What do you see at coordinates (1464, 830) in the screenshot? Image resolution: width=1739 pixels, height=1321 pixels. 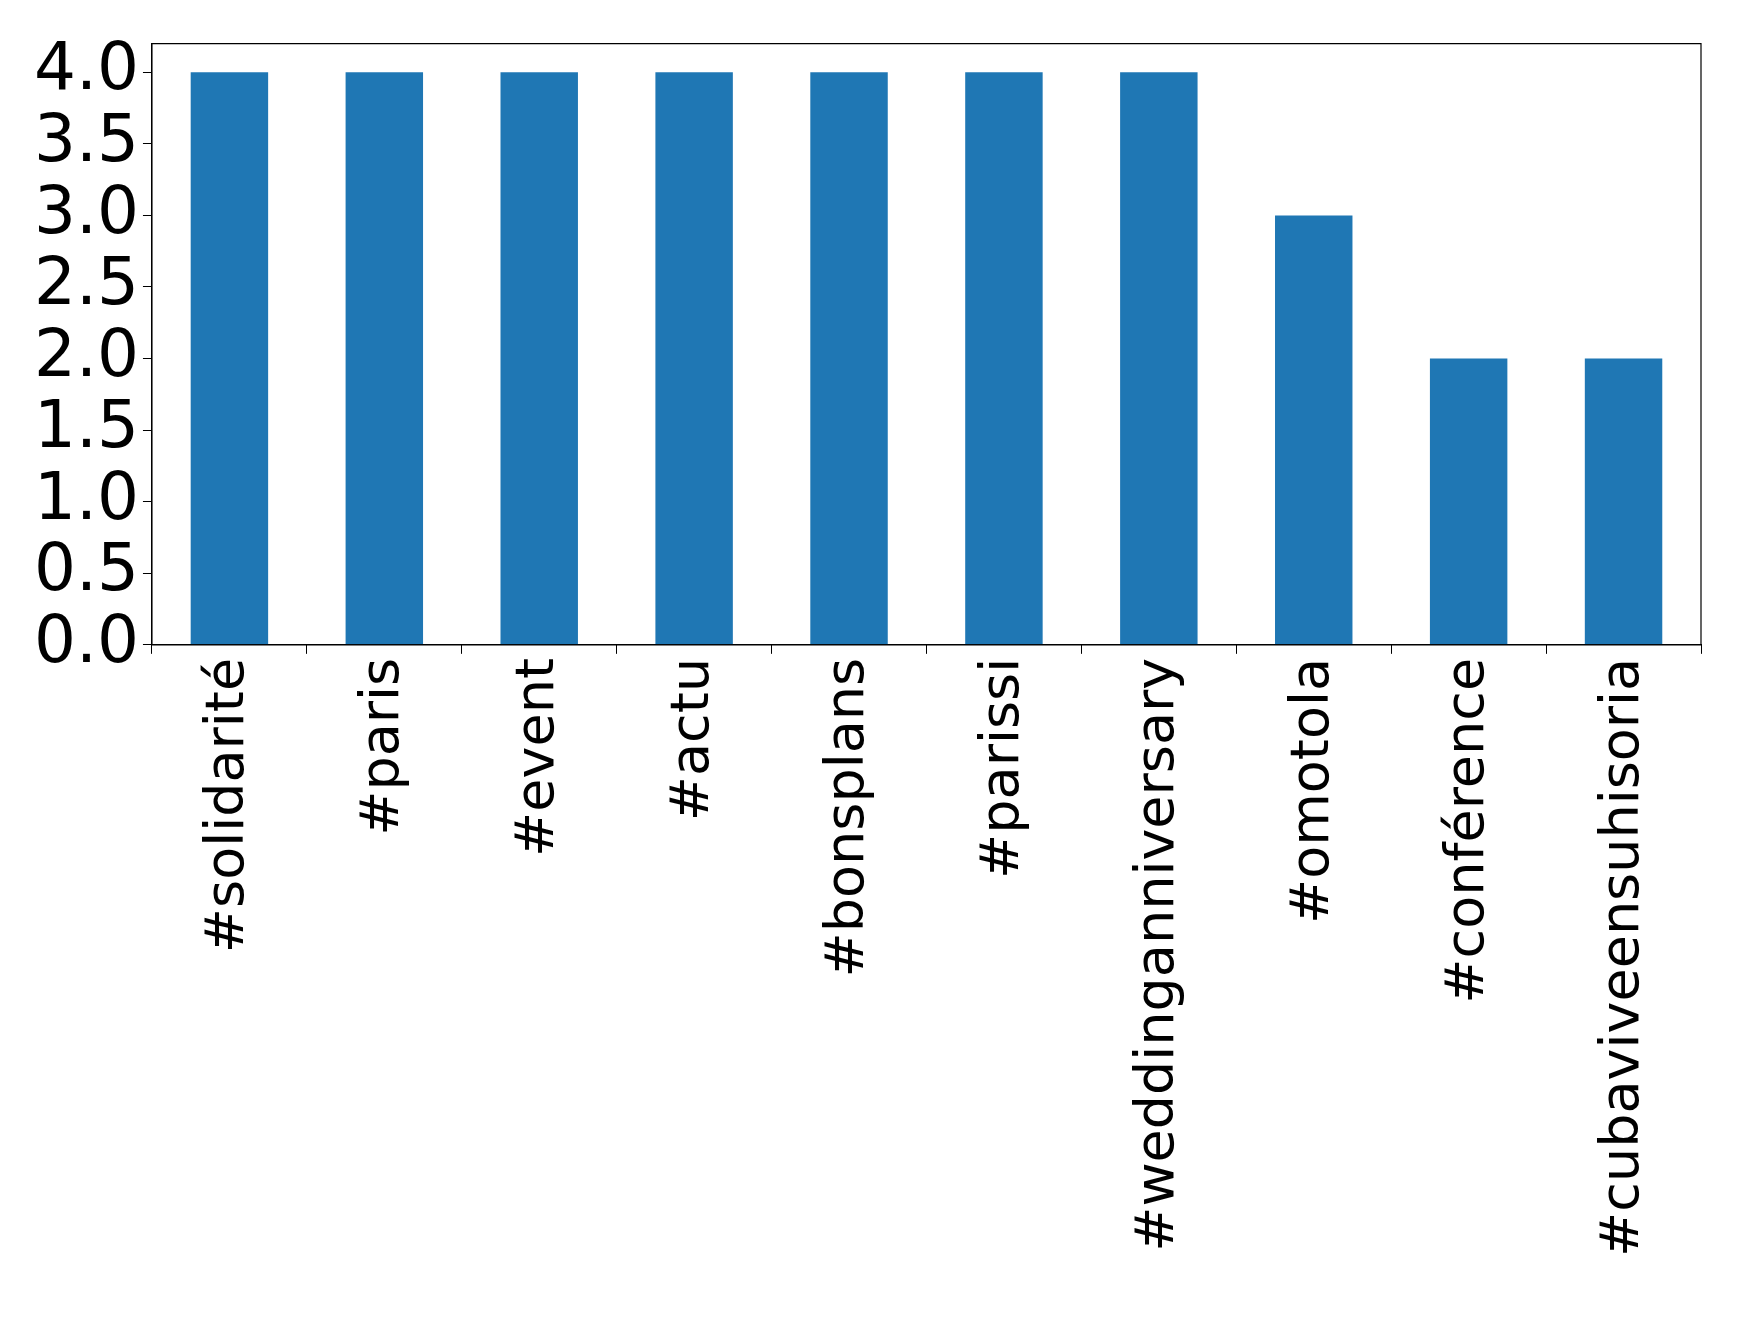 I see `x-tick-label: #conférence` at bounding box center [1464, 830].